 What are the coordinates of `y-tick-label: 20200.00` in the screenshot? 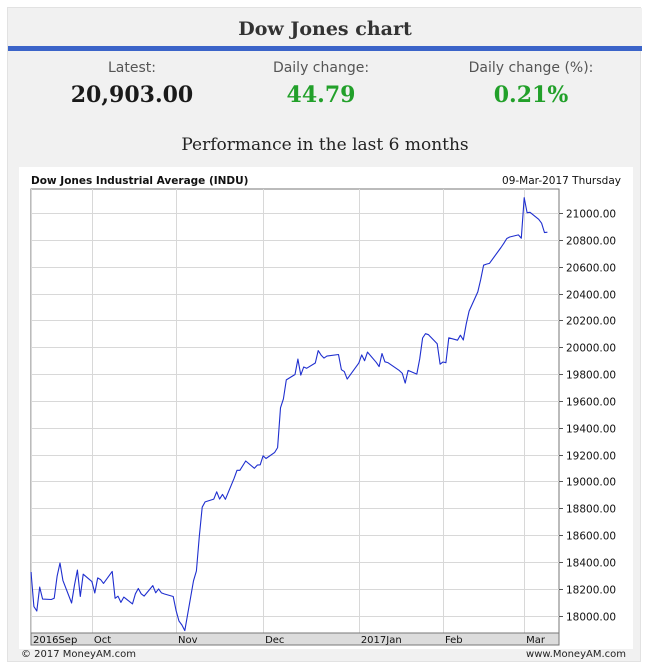 It's located at (591, 322).